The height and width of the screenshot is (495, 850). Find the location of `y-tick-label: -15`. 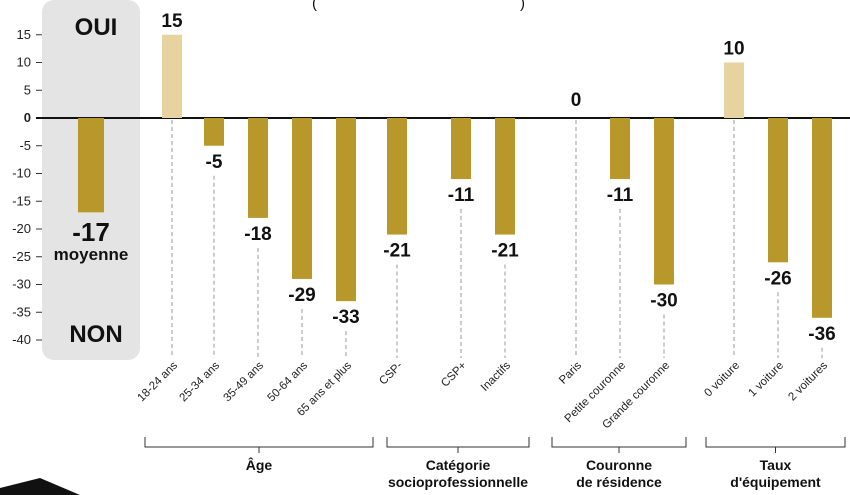

y-tick-label: -15 is located at coordinates (21, 200).